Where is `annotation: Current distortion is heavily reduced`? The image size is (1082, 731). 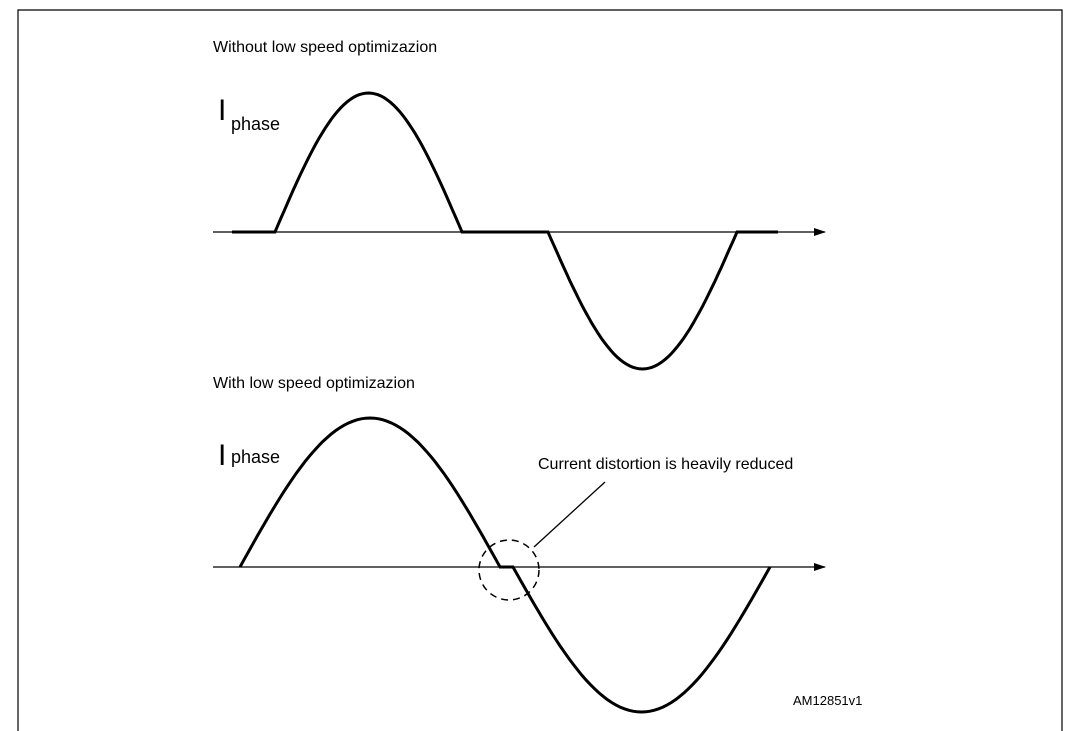 annotation: Current distortion is heavily reduced is located at coordinates (665, 464).